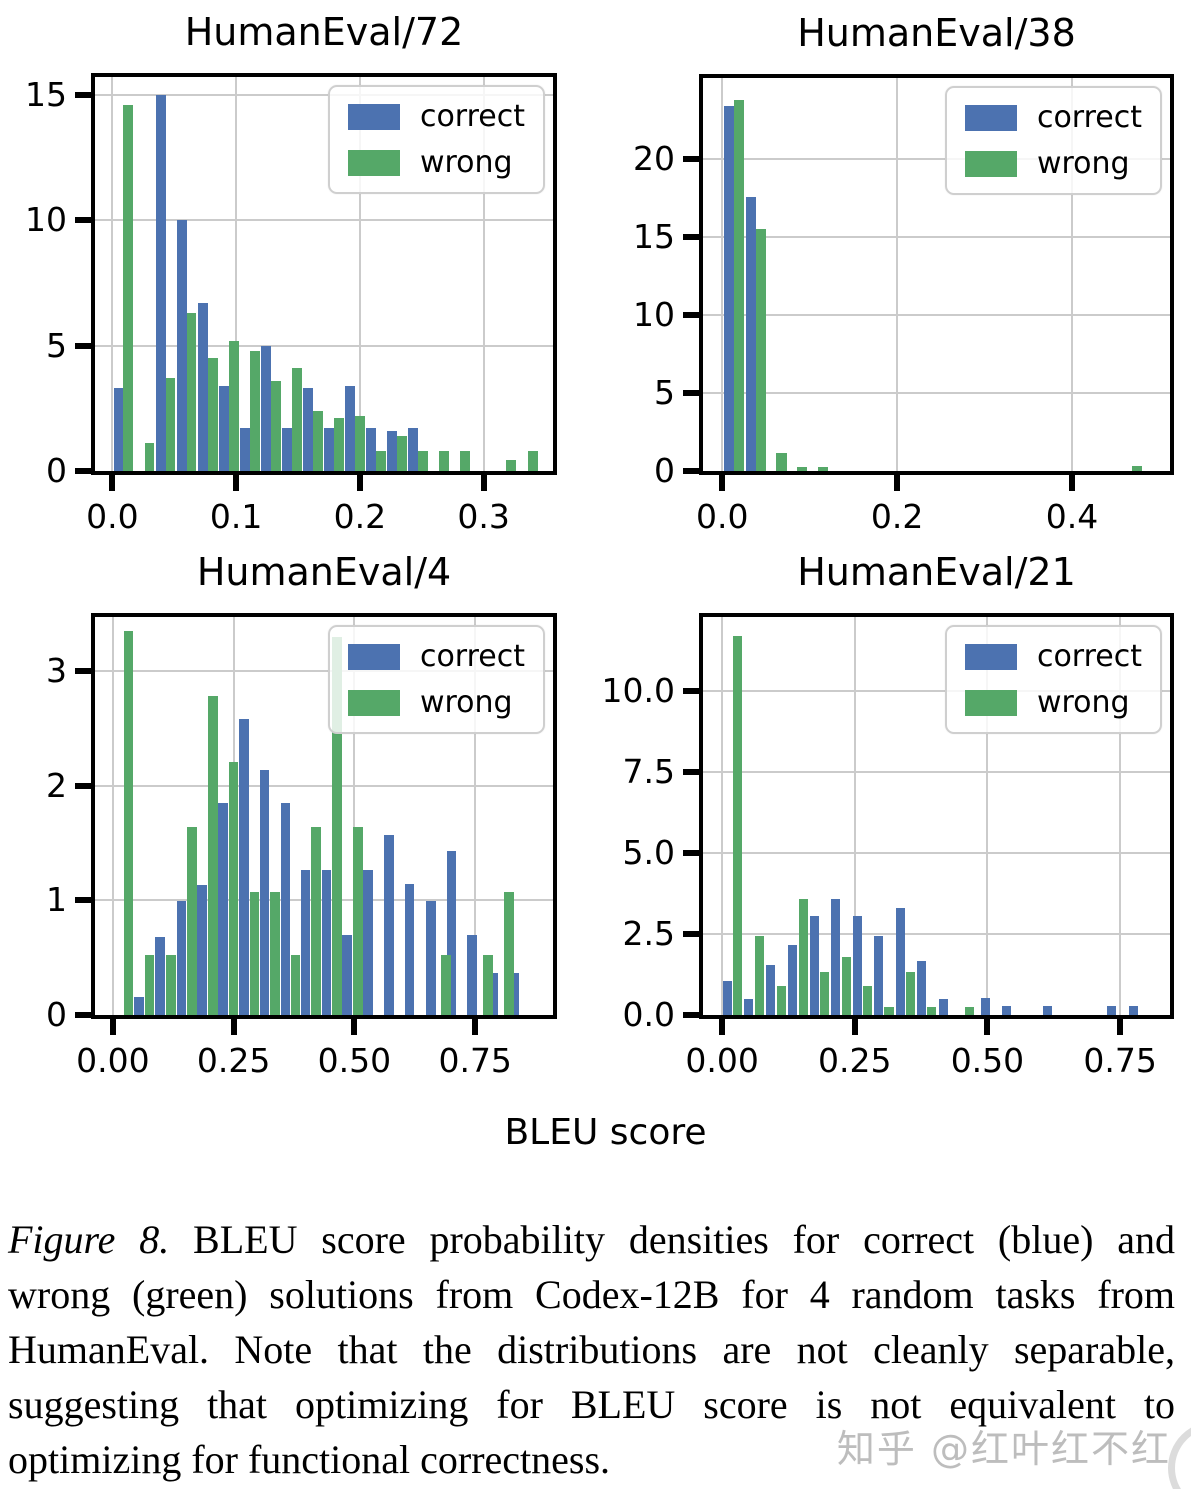  I want to click on y-tick-label: 3, so click(56, 670).